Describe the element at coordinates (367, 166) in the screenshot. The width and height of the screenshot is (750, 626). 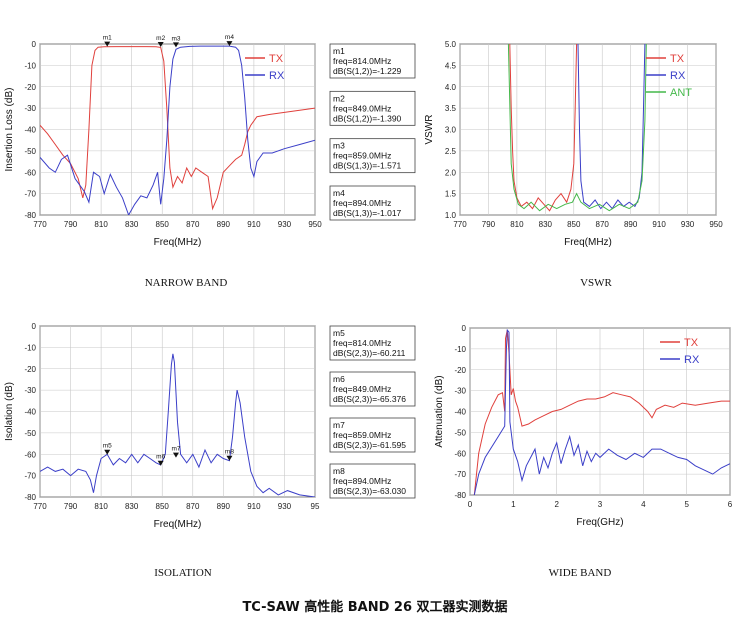
I see `marker-value: dB(S(1,3))=-1.571` at that location.